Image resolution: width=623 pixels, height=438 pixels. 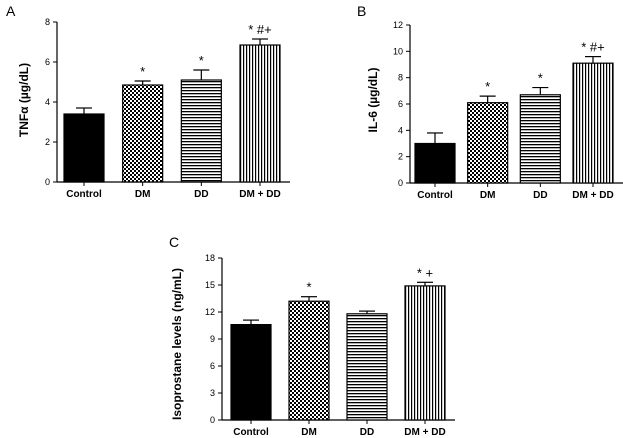 I want to click on y-axis-label: TNFα (µg/dL), so click(x=24, y=100).